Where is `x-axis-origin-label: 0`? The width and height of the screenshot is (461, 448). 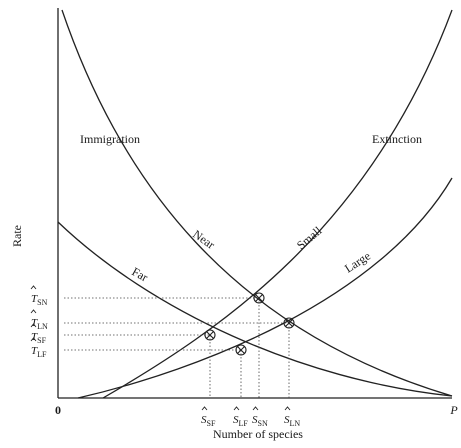
x-axis-origin-label: 0 is located at coordinates (58, 410).